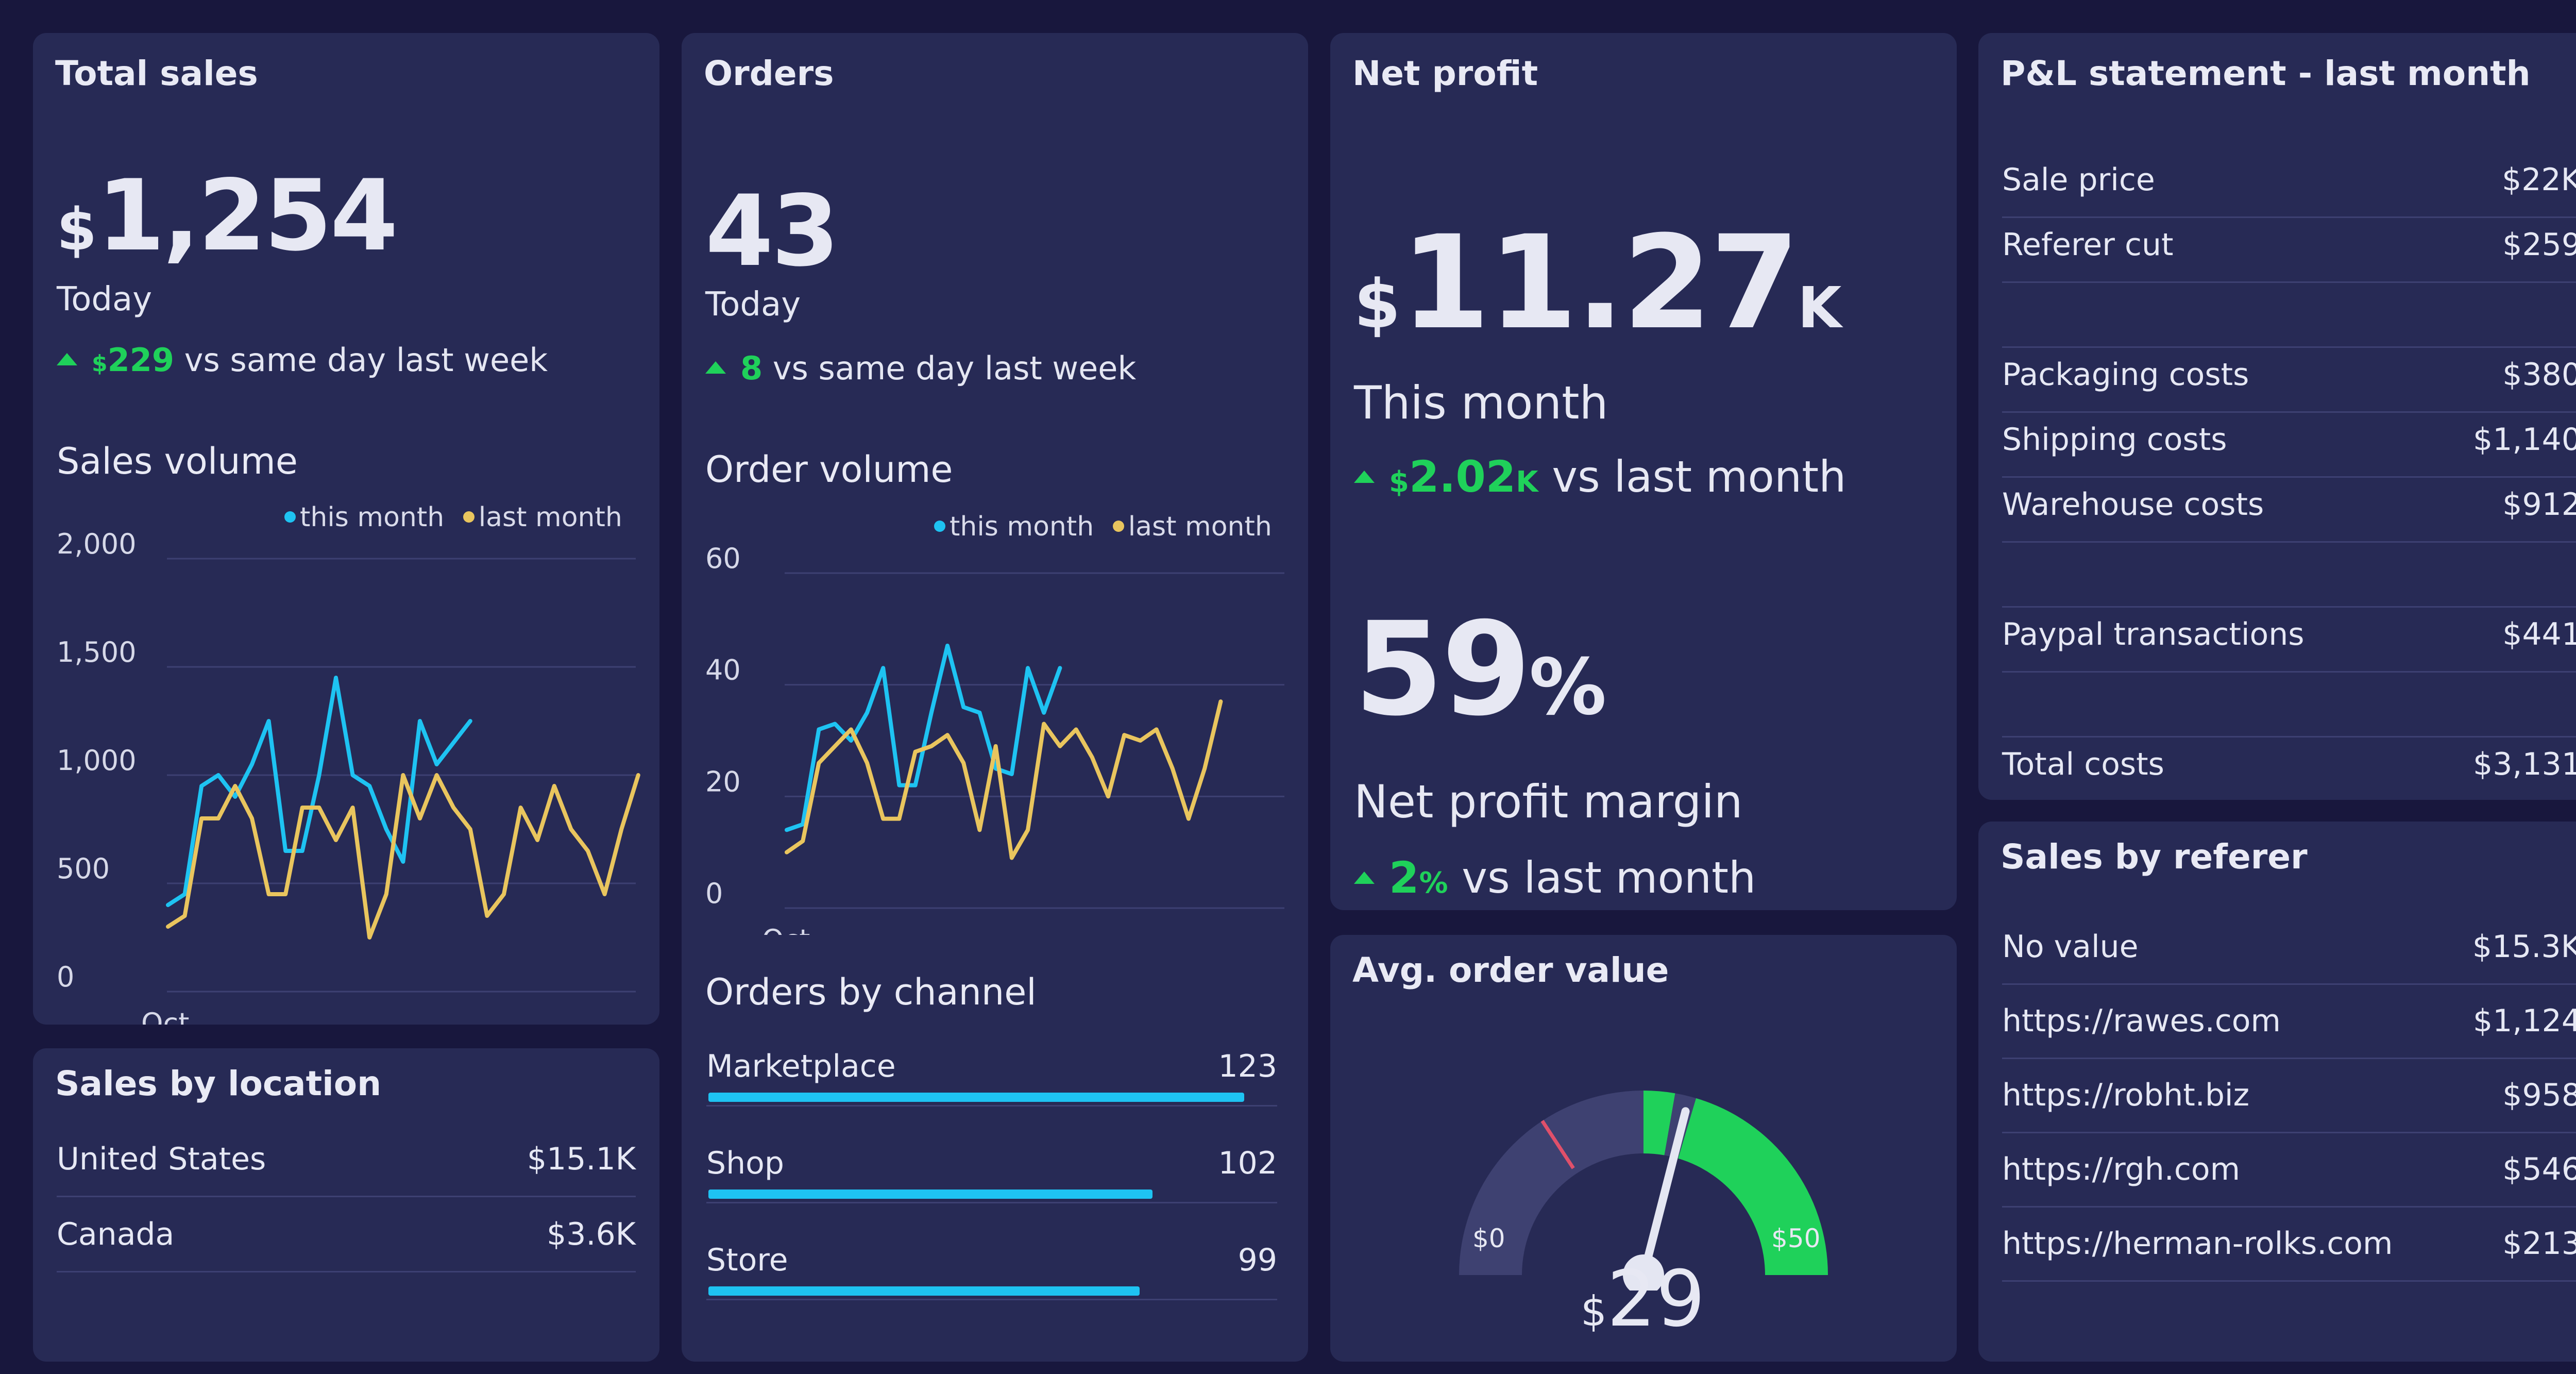  I want to click on row-label: Warehouse costs, so click(2133, 505).